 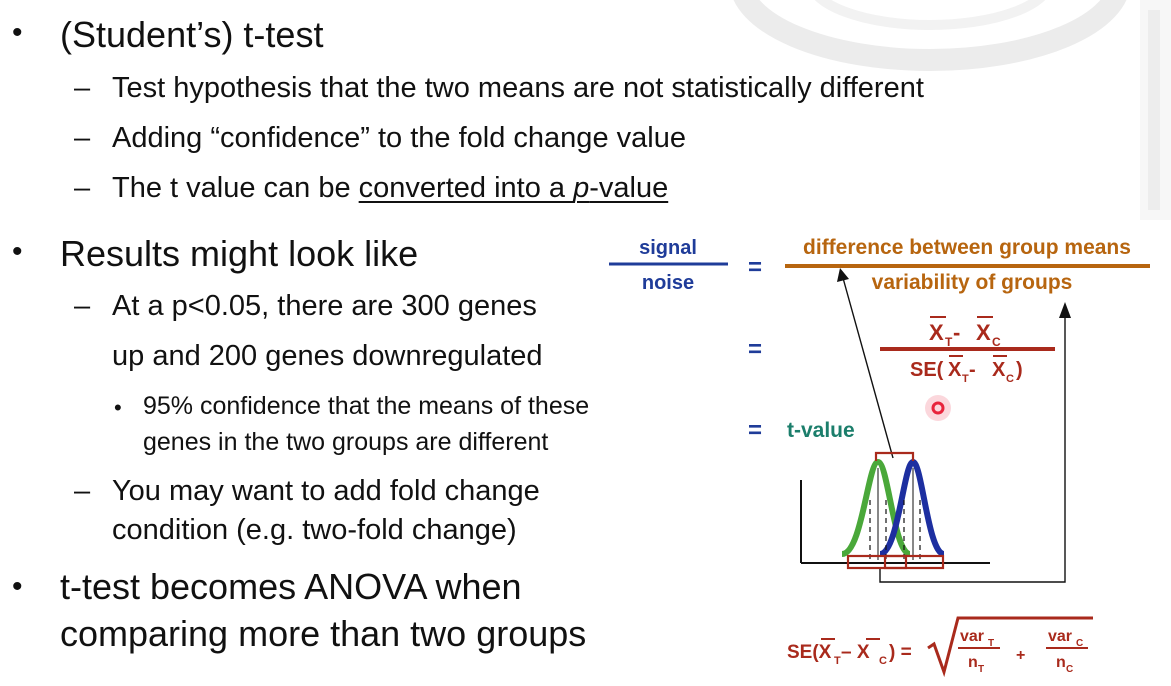 What do you see at coordinates (668, 248) in the screenshot?
I see `signal-label: signal` at bounding box center [668, 248].